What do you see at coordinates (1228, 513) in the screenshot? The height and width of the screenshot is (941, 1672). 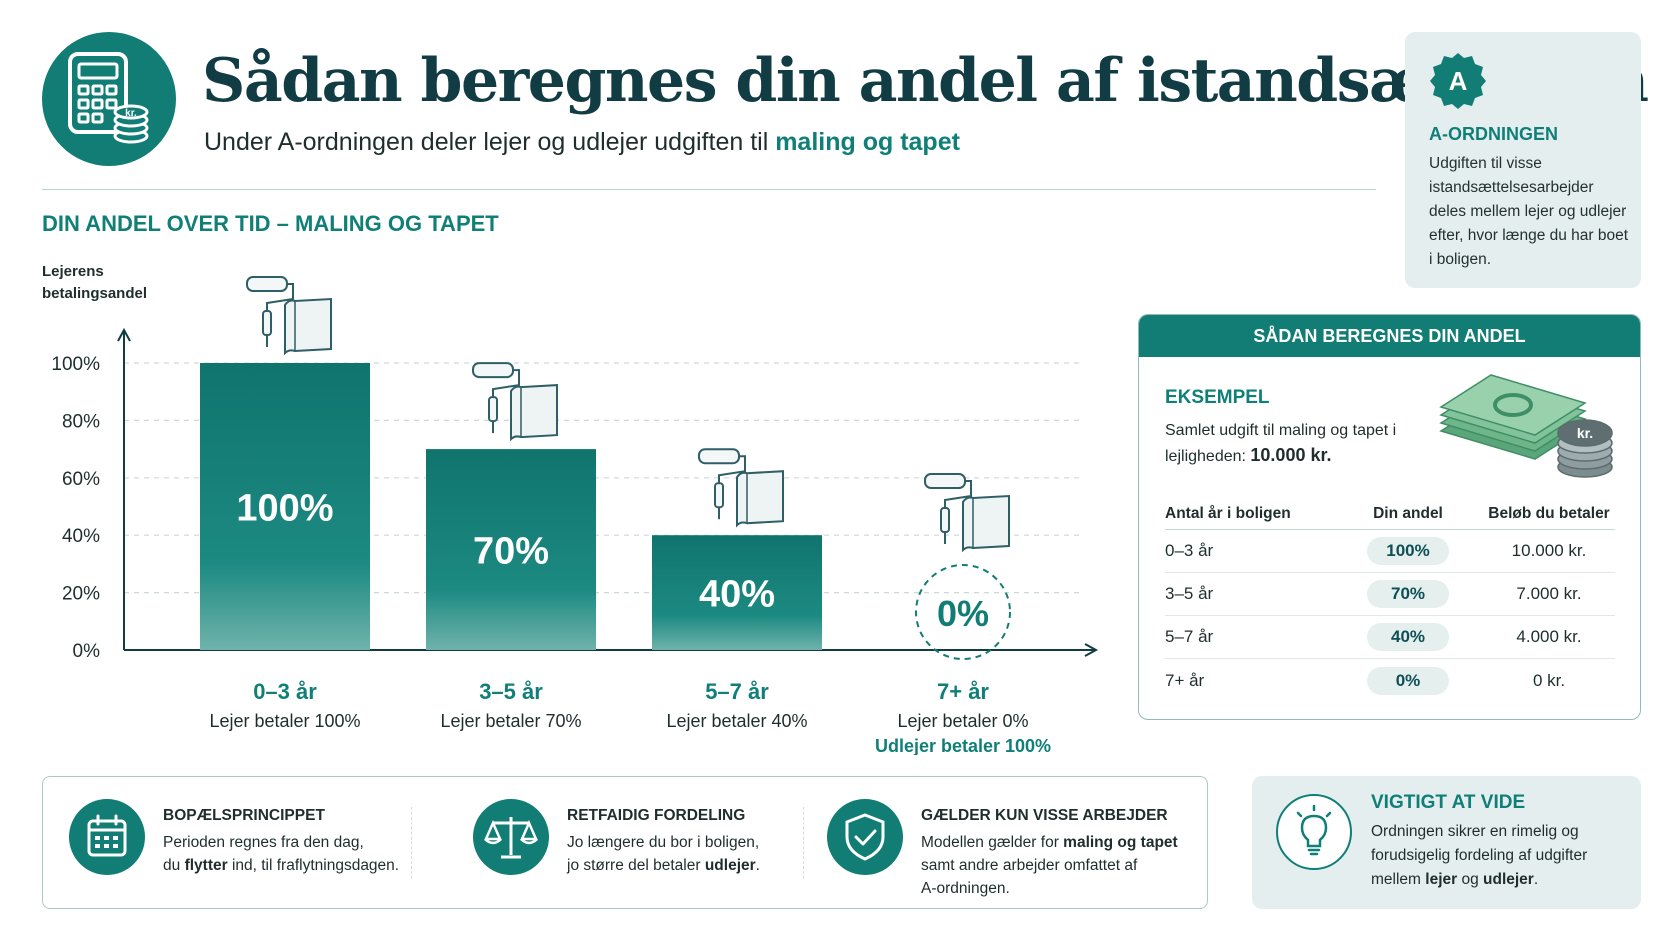 I see `col-years: Antal år i boligen` at bounding box center [1228, 513].